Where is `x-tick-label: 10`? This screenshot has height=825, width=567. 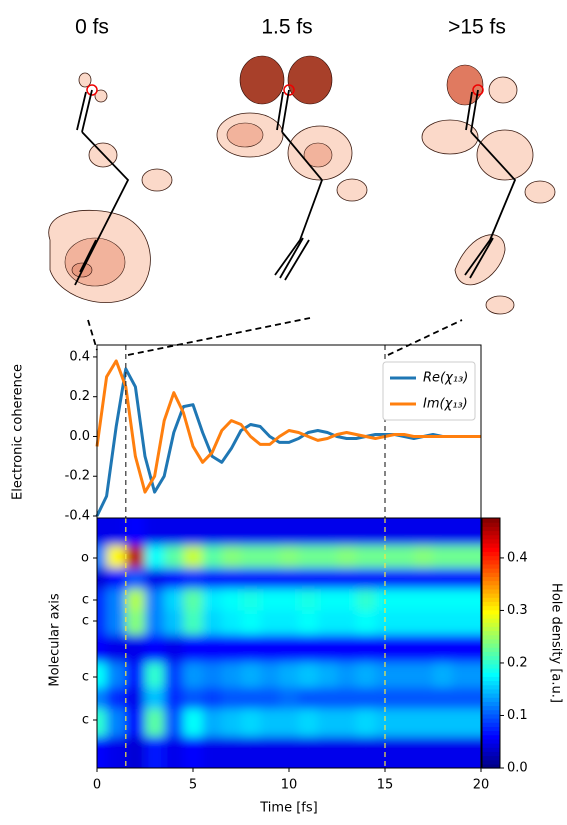
x-tick-label: 10 is located at coordinates (289, 785).